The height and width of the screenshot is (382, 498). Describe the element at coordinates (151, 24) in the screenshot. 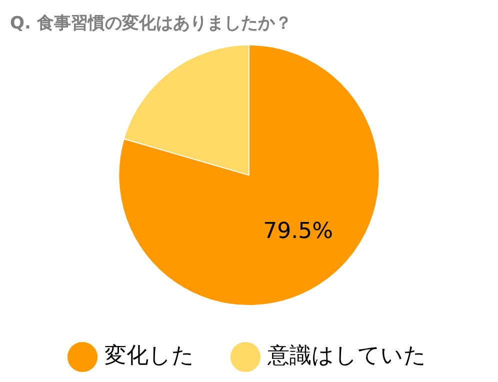

I see `chart-title: Q. 食事習慣の変化はありましたか？` at that location.